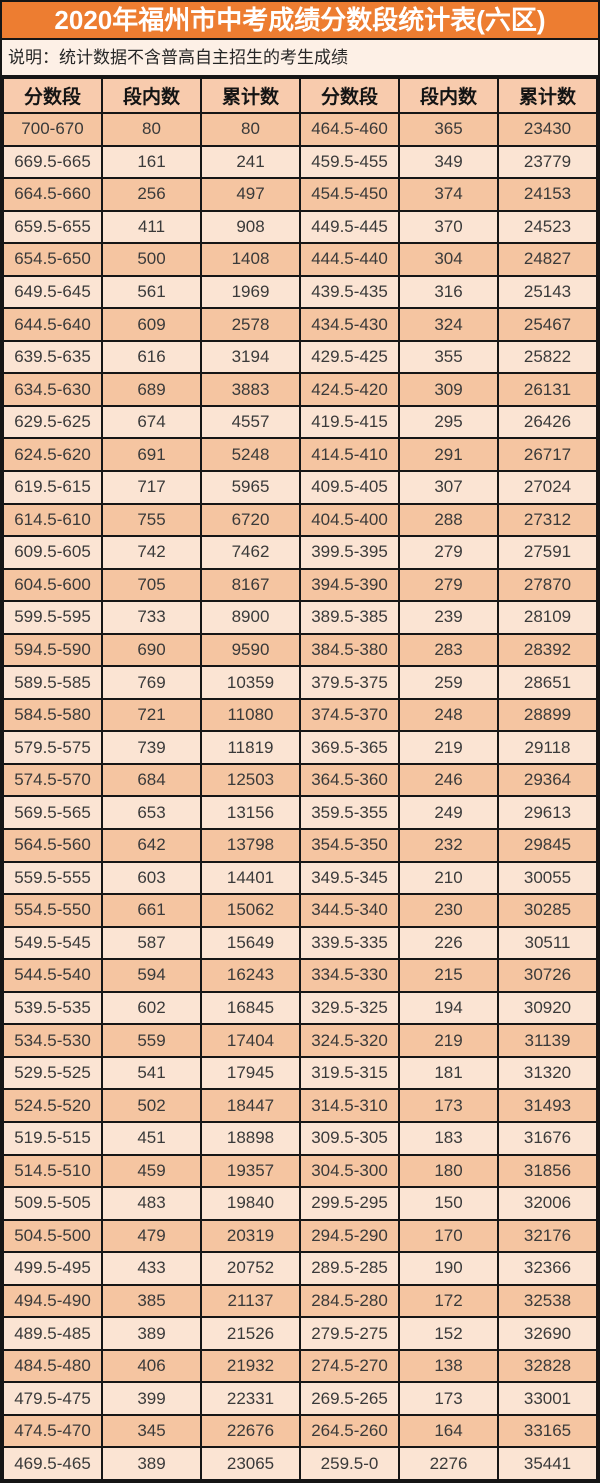  Describe the element at coordinates (349, 227) in the screenshot. I see `score-range-cell: 449.5-445` at that location.